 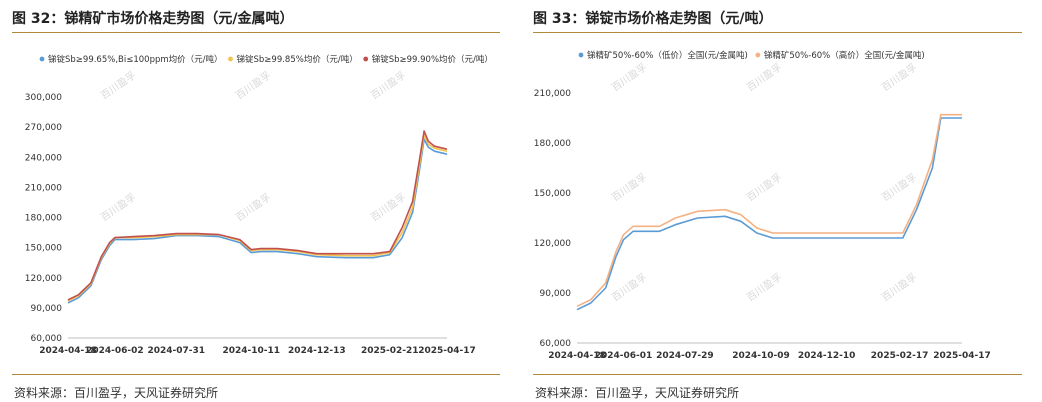 What do you see at coordinates (43, 98) in the screenshot?
I see `y-tick-label: 300,000` at bounding box center [43, 98].